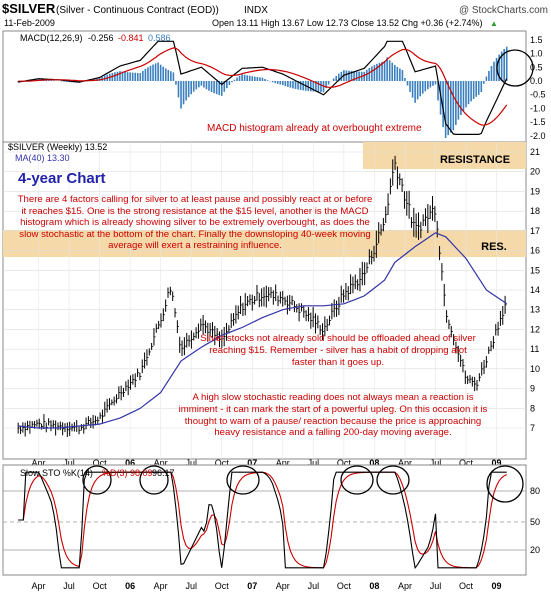 The width and height of the screenshot is (551, 600). What do you see at coordinates (263, 86) in the screenshot?
I see `macd-signal-line` at bounding box center [263, 86].